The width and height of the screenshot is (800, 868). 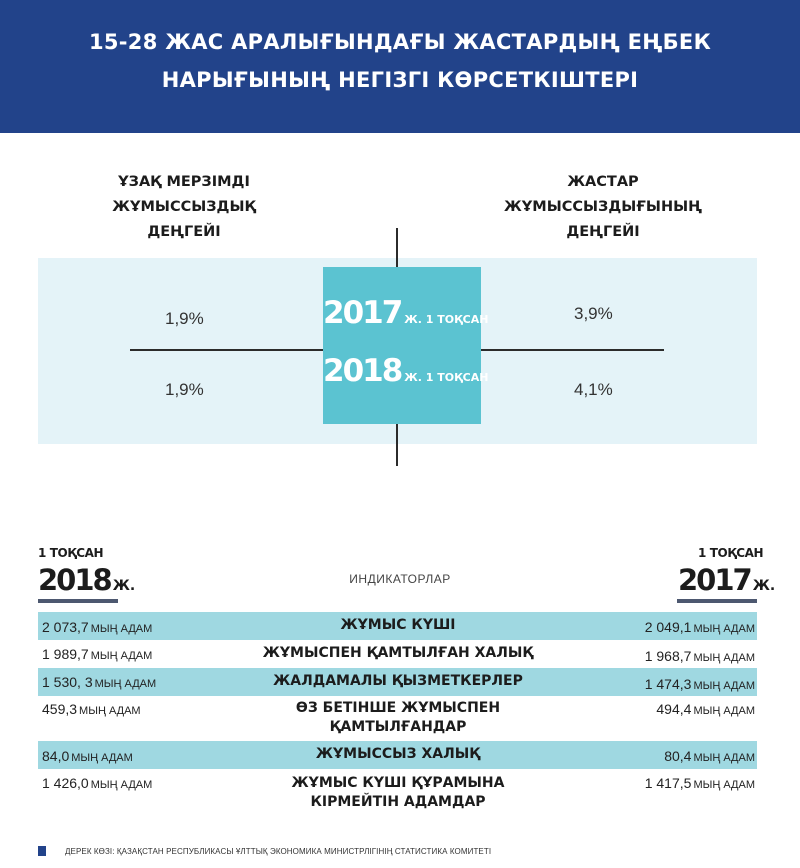 What do you see at coordinates (668, 656) in the screenshot?
I see `number: 1 968,7` at bounding box center [668, 656].